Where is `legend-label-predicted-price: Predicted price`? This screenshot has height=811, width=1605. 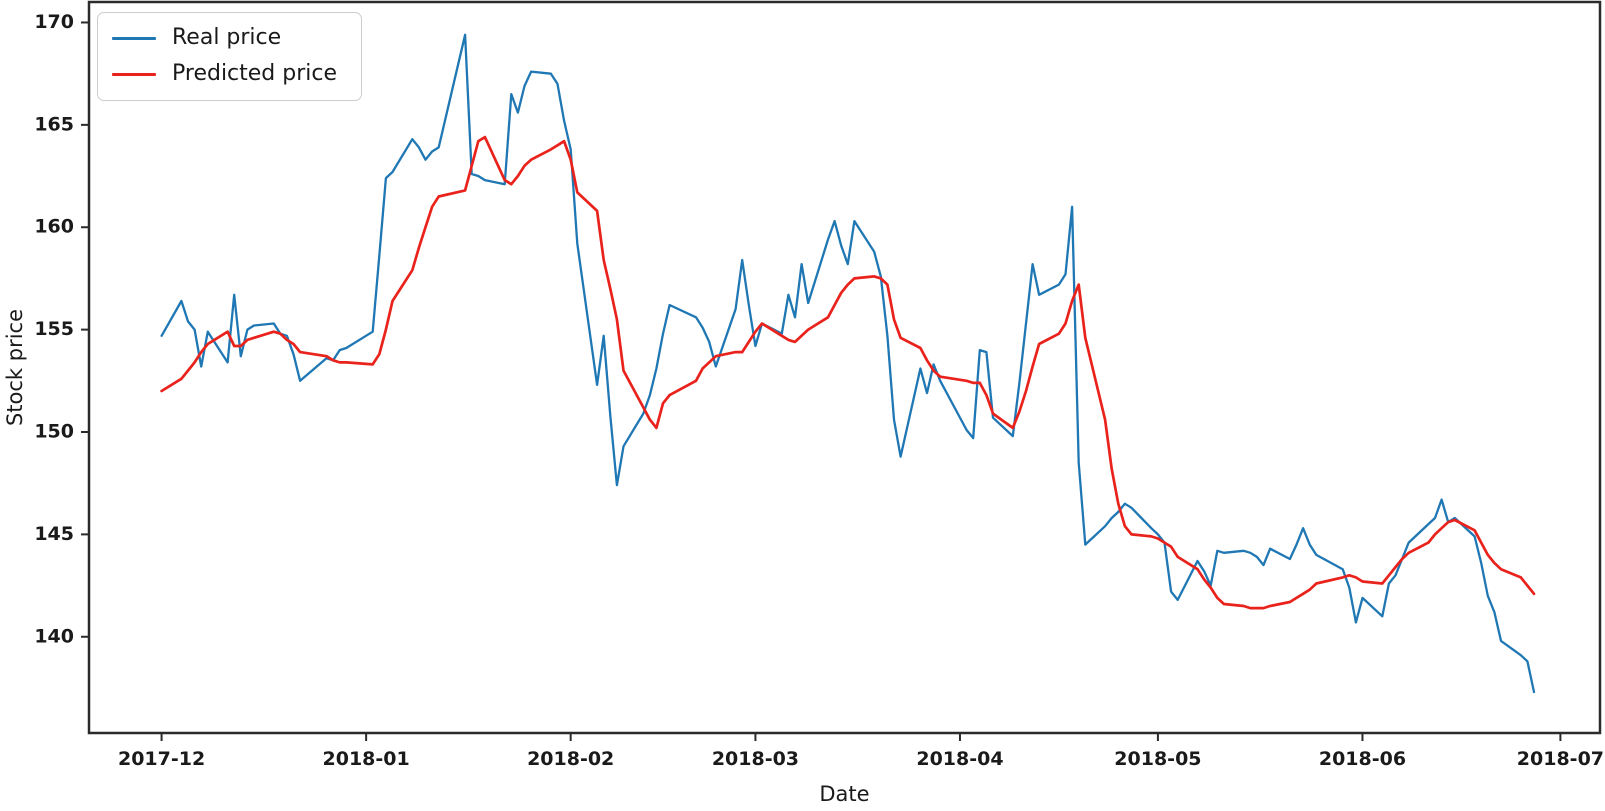 legend-label-predicted-price: Predicted price is located at coordinates (255, 74).